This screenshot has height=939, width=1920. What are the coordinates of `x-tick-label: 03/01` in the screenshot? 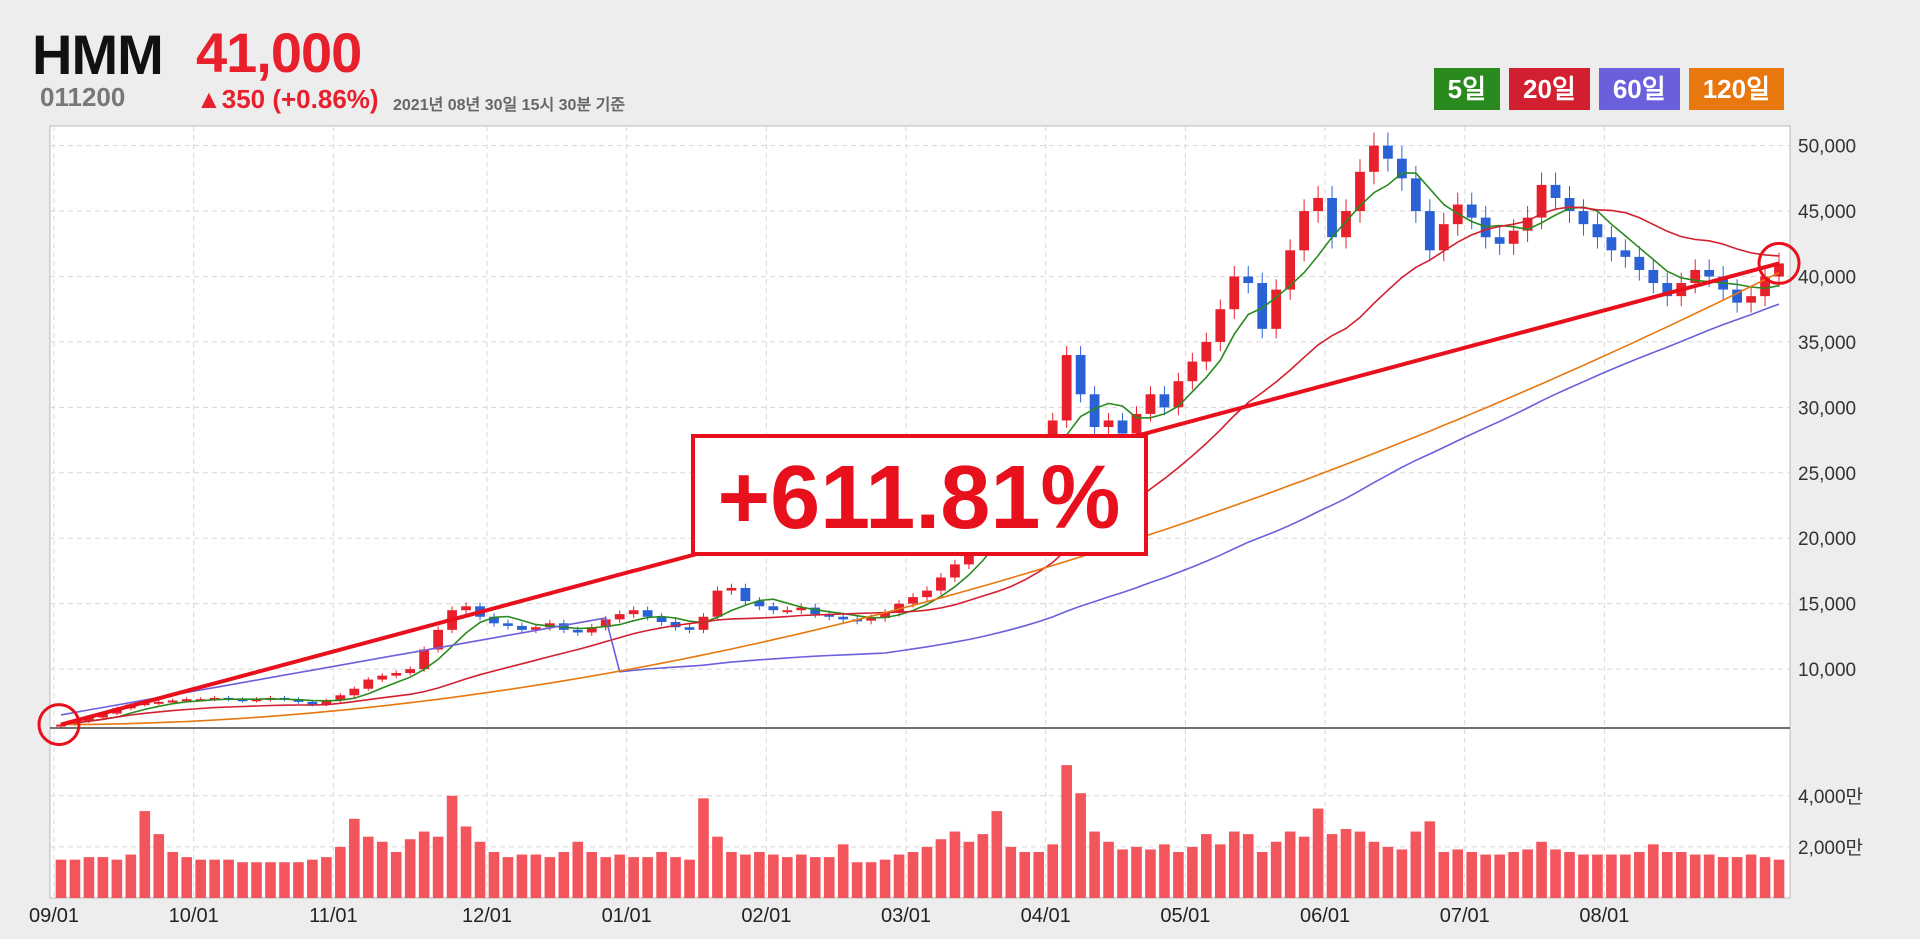 It's located at (906, 916).